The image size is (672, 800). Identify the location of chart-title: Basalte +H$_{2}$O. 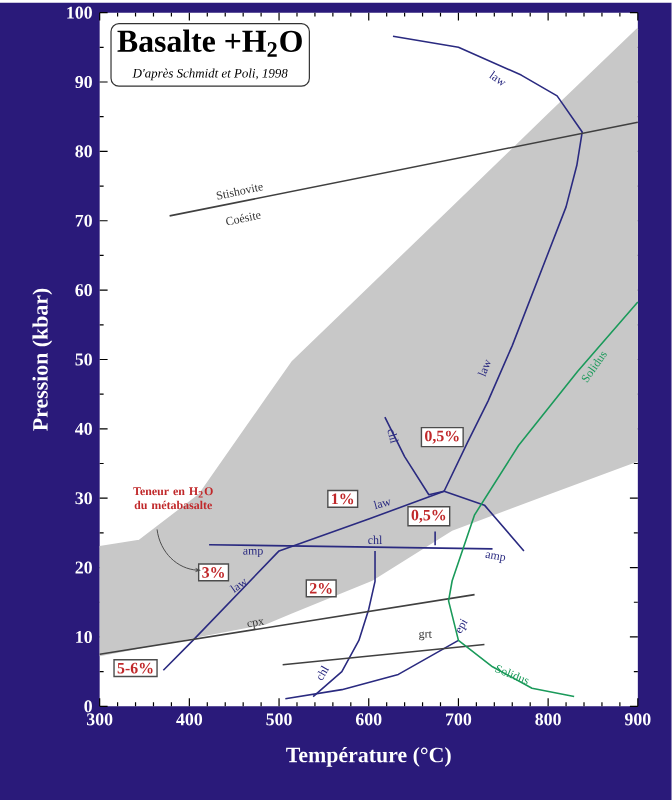
(209, 43).